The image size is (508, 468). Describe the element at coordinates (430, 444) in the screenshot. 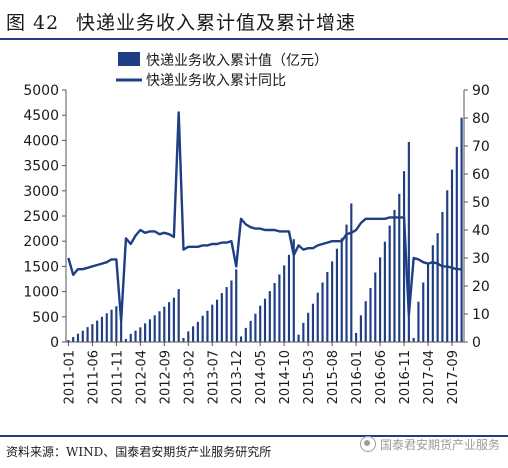

I see `watermark: 国泰君安期货产业服务` at that location.